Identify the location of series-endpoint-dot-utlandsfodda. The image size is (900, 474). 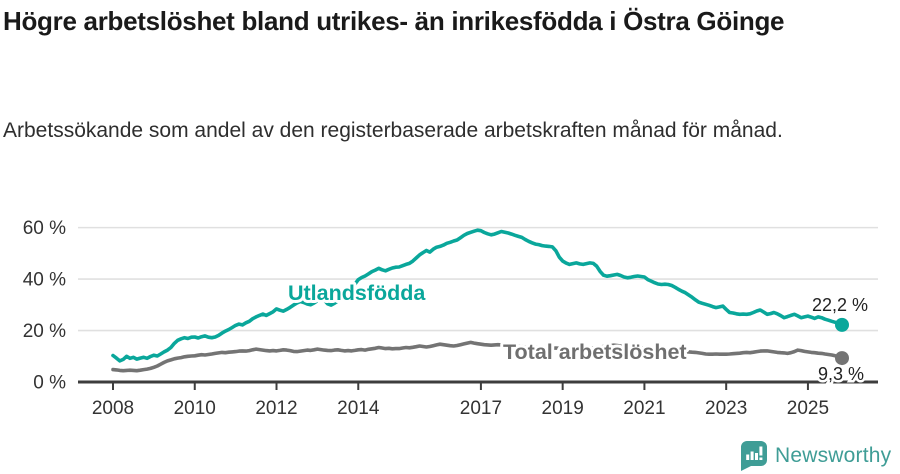
(842, 324).